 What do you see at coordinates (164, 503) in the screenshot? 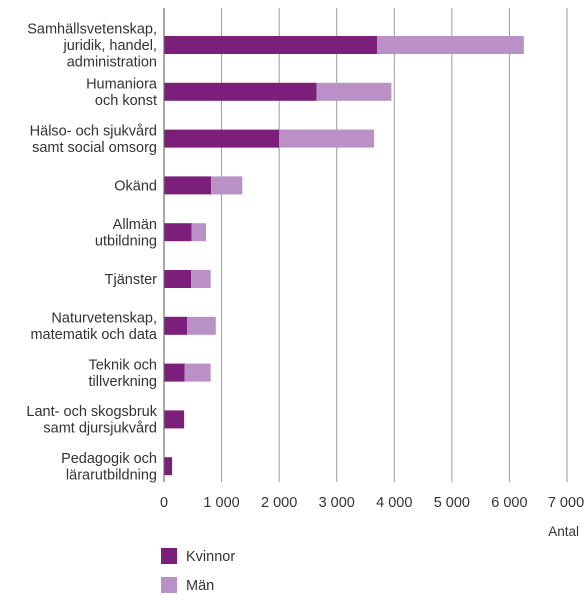
I see `x-tick-label-0: 0` at bounding box center [164, 503].